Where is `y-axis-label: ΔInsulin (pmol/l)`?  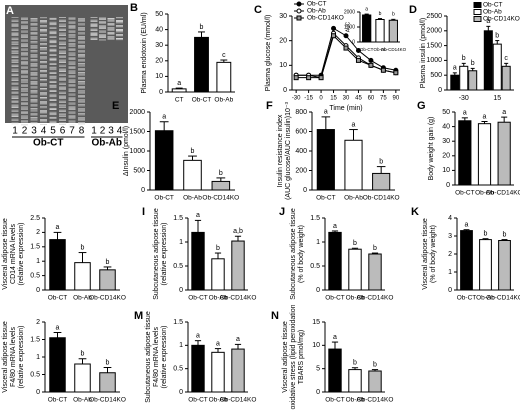
y-axis-label: ΔInsulin (pmol/l) is located at coordinates (126, 151).